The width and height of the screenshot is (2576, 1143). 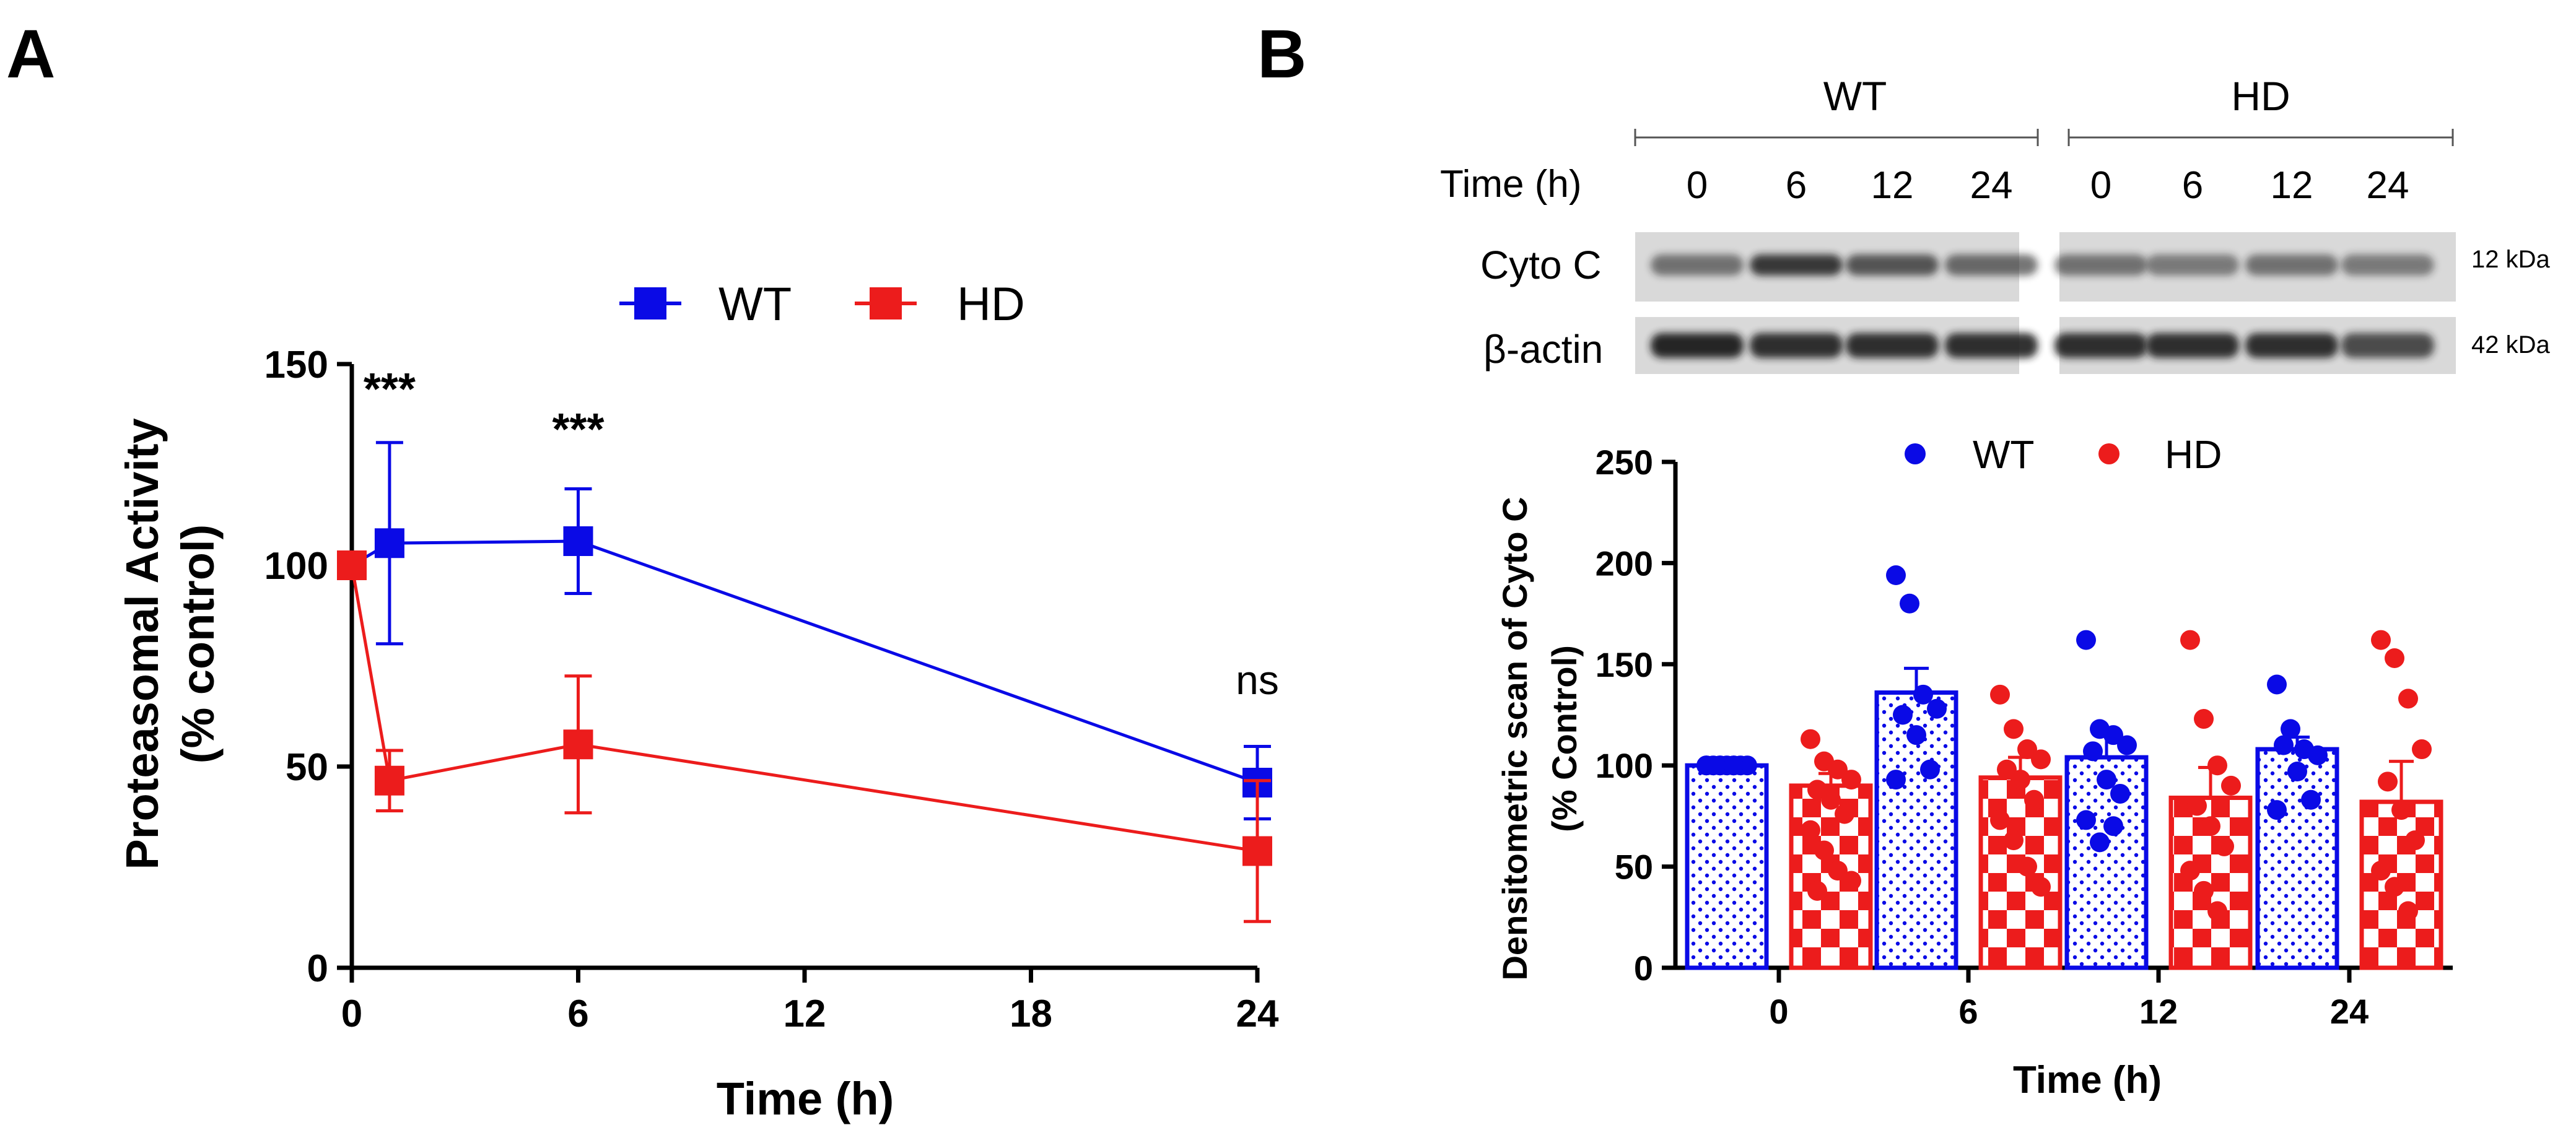 What do you see at coordinates (1624, 462) in the screenshot?
I see `plot-b-ytick-label: 250` at bounding box center [1624, 462].